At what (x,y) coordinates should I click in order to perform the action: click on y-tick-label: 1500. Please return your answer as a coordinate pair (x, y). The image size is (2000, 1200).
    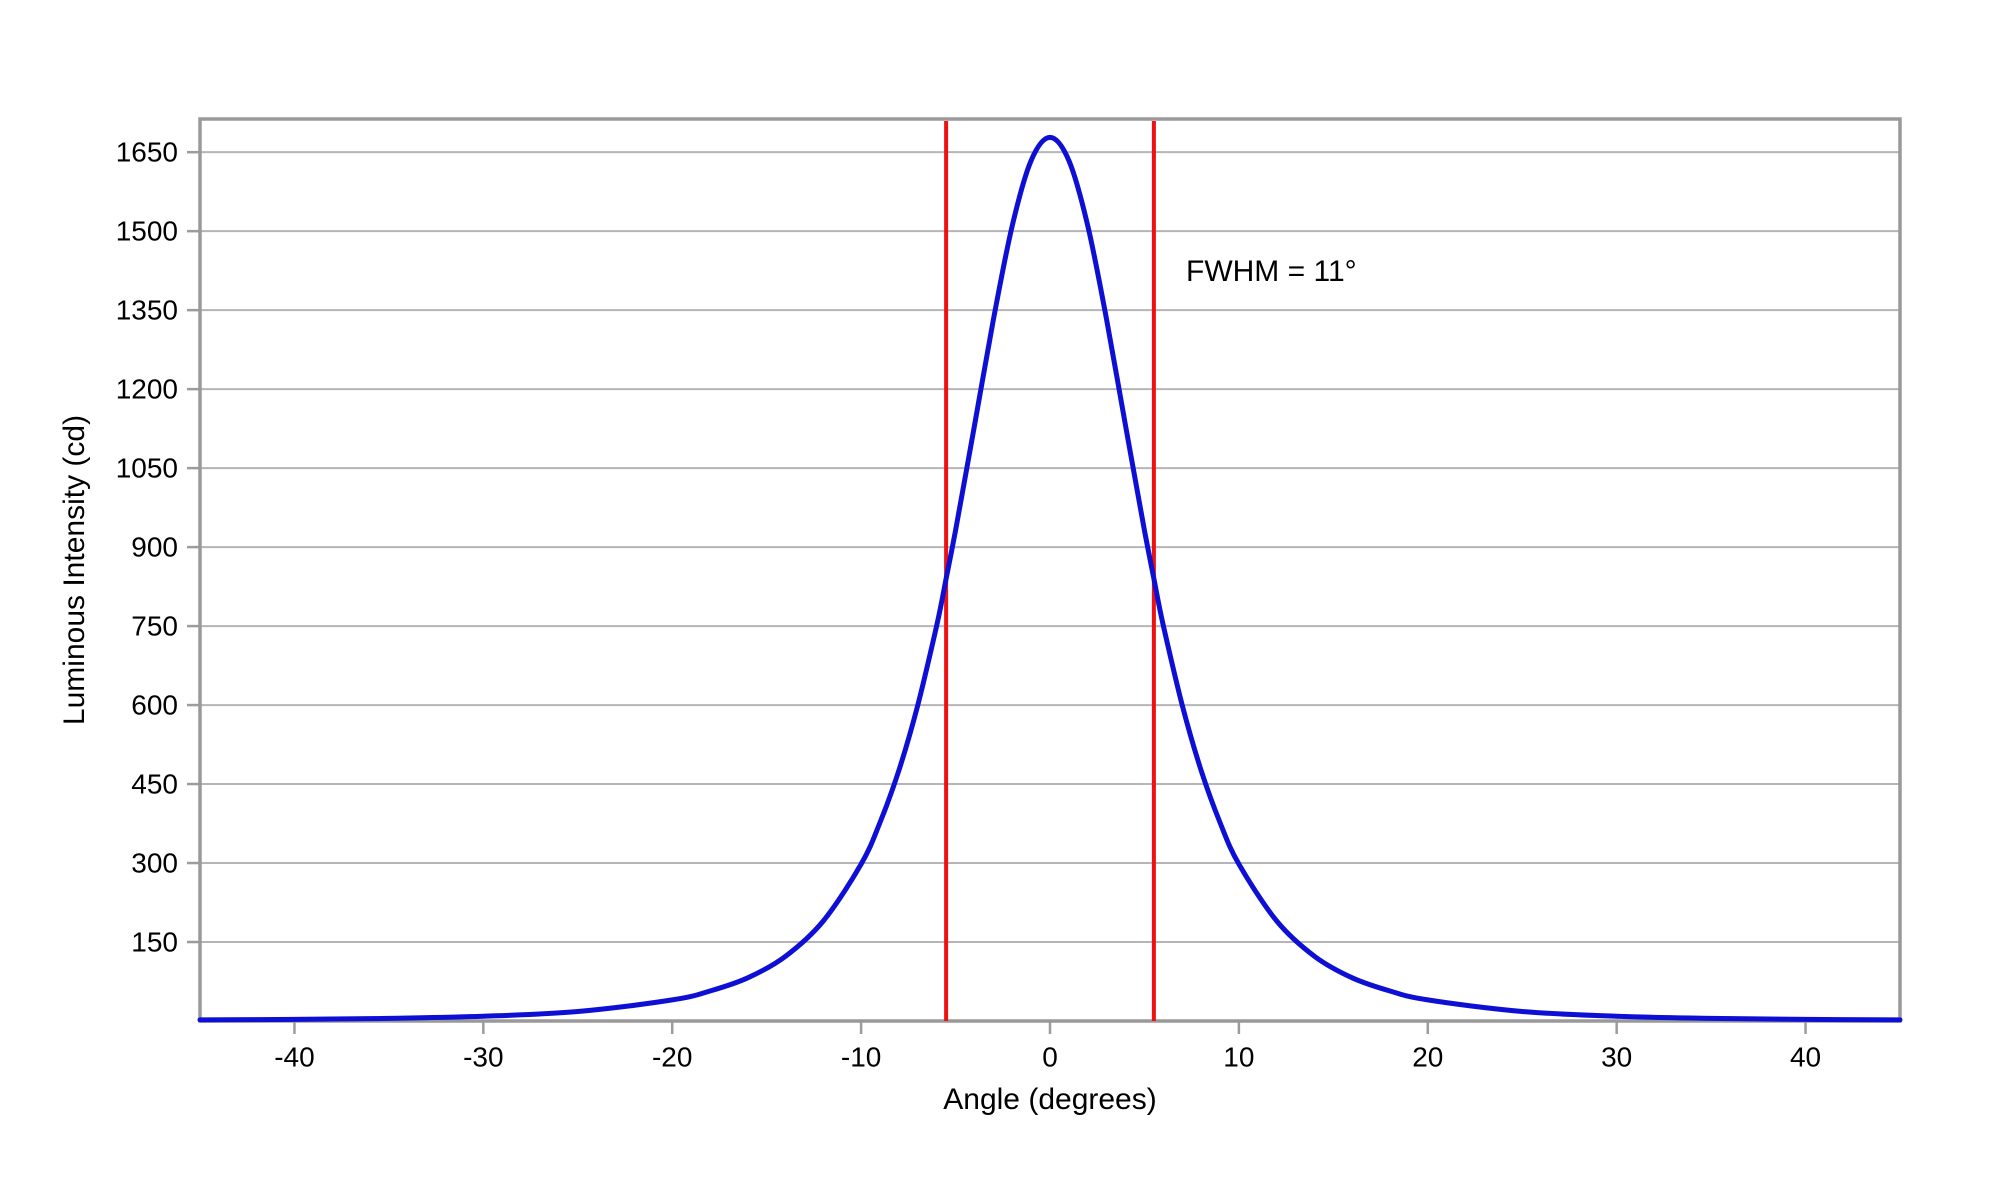
    Looking at the image, I should click on (147, 231).